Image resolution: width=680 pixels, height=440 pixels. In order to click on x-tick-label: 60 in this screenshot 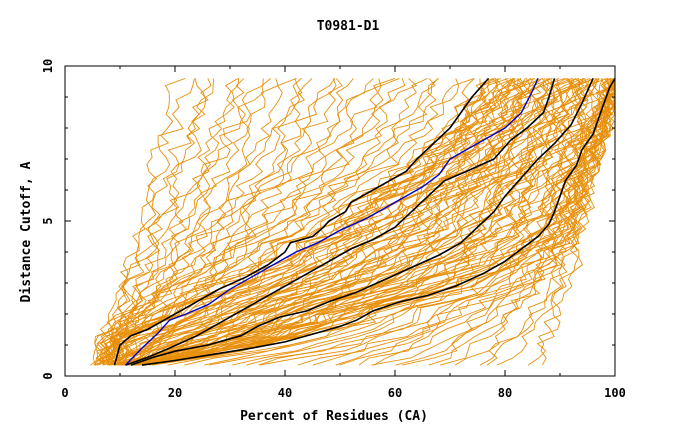, I will do `click(395, 393)`.